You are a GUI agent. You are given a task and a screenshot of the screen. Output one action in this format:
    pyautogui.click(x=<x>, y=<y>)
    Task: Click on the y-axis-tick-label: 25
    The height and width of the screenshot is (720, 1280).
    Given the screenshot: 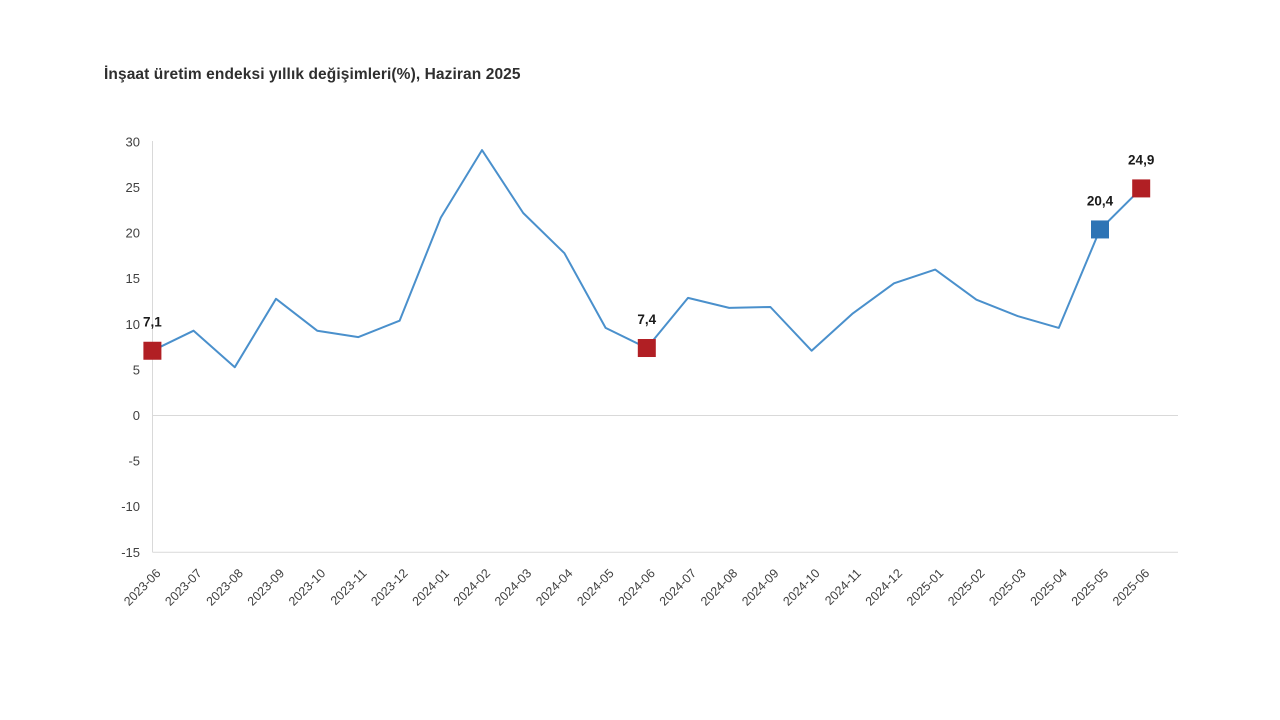 What is the action you would take?
    pyautogui.click(x=133, y=187)
    